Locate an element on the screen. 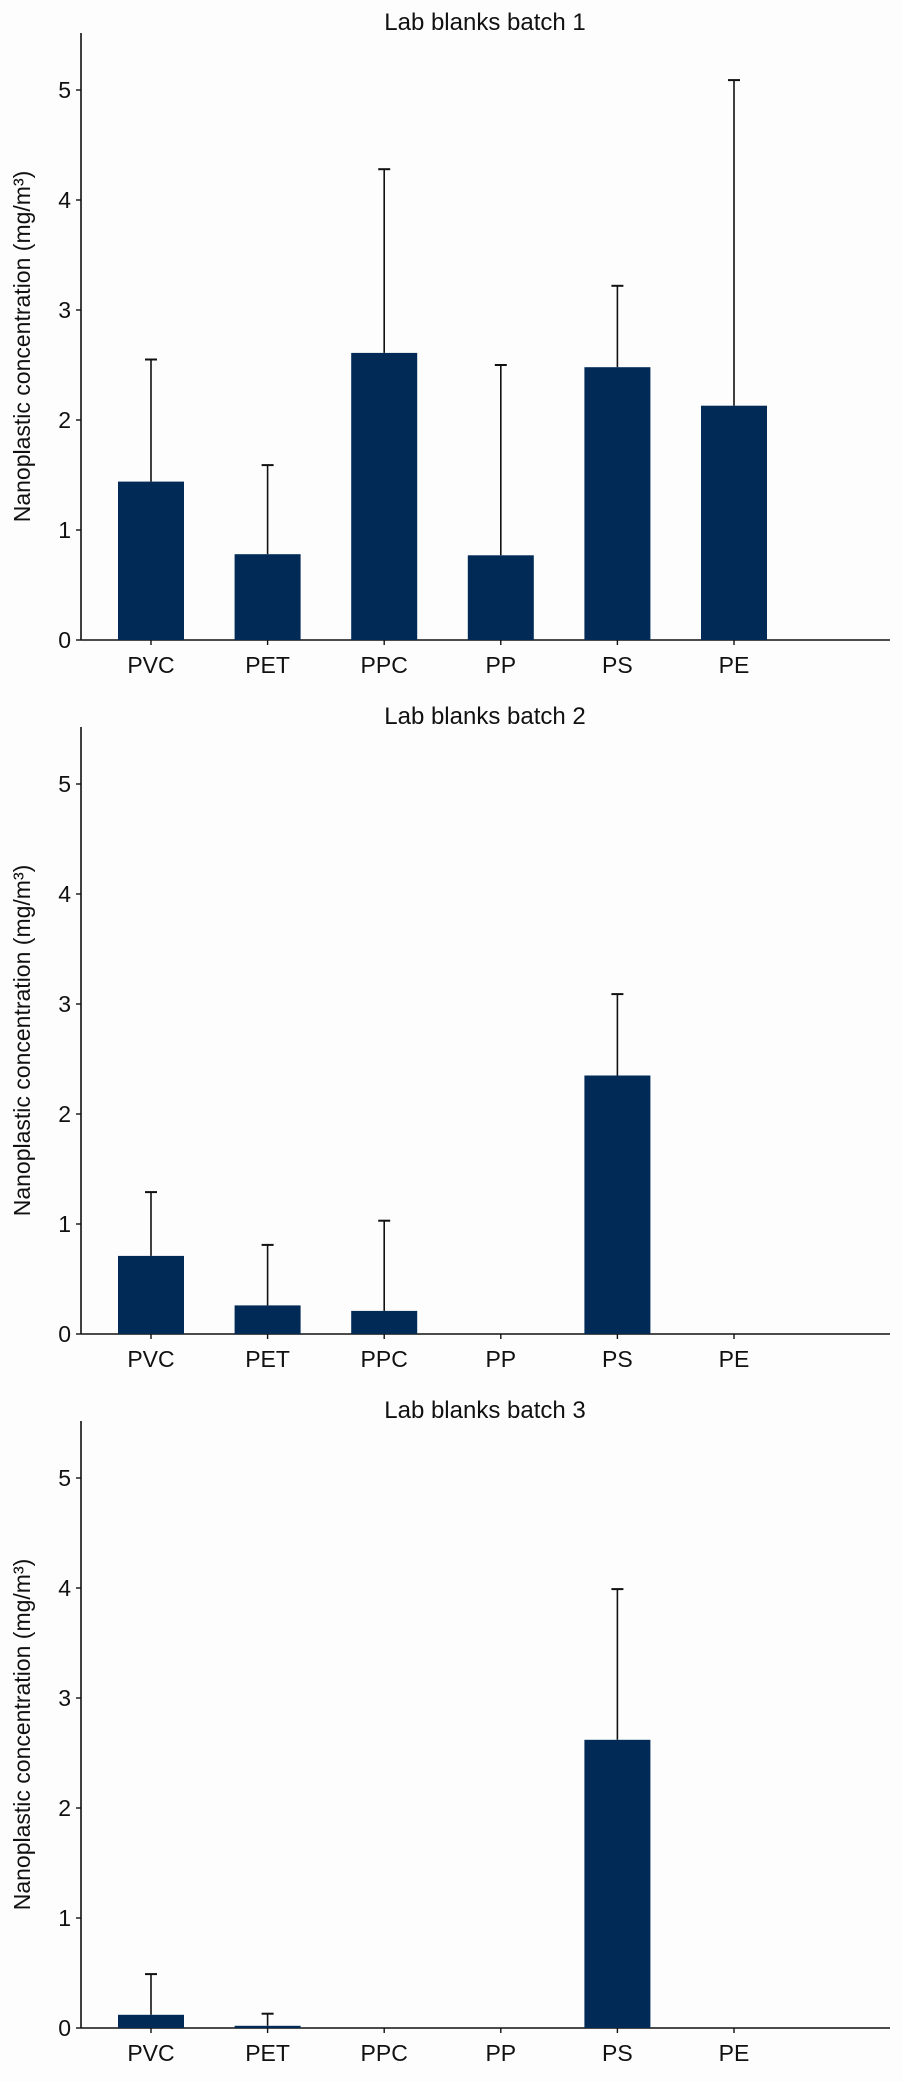 The height and width of the screenshot is (2082, 903). bar-pp is located at coordinates (500, 597).